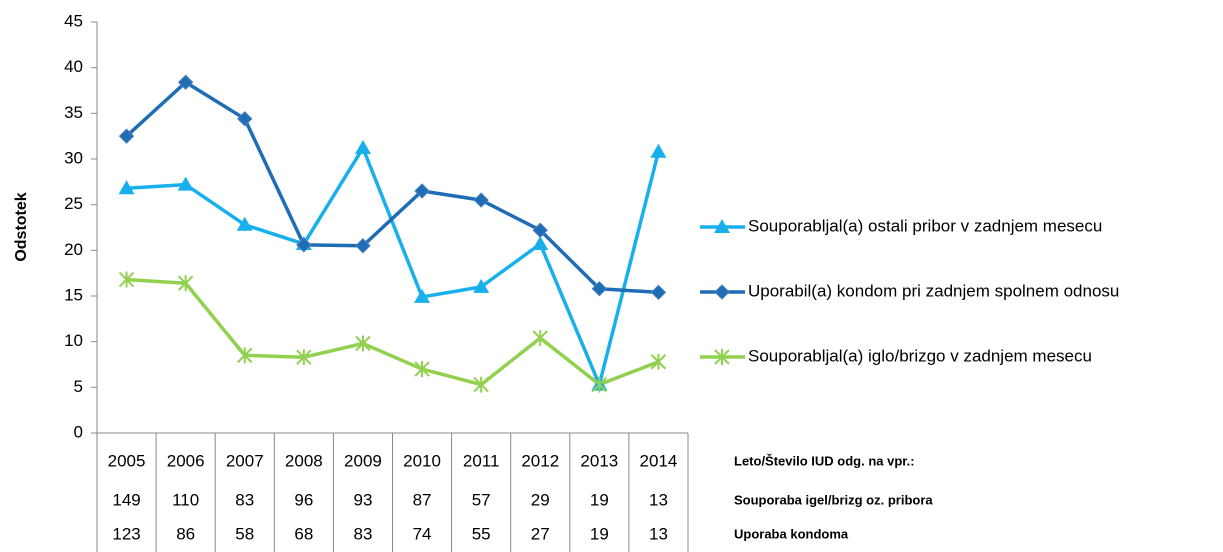  Describe the element at coordinates (21, 226) in the screenshot. I see `y-axis-label: Odstotek` at that location.